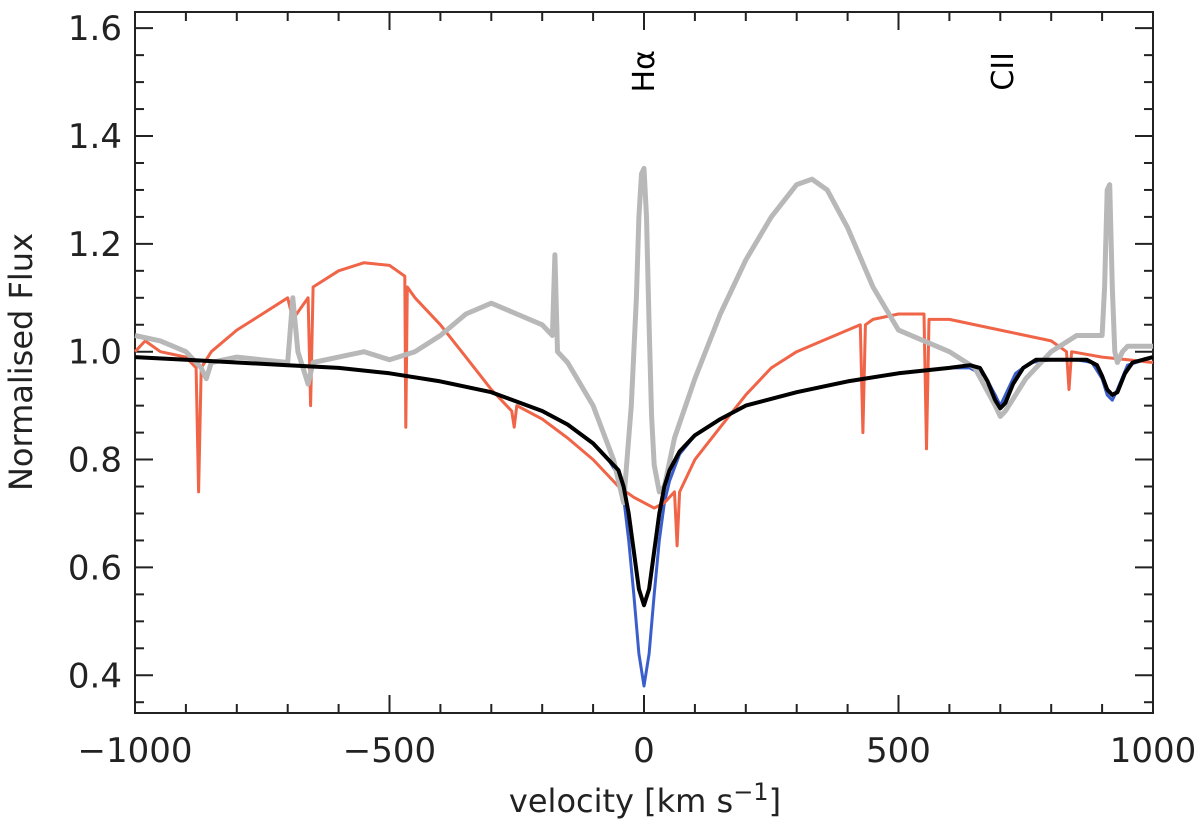  I want to click on x-tick-label: −500, so click(389, 751).